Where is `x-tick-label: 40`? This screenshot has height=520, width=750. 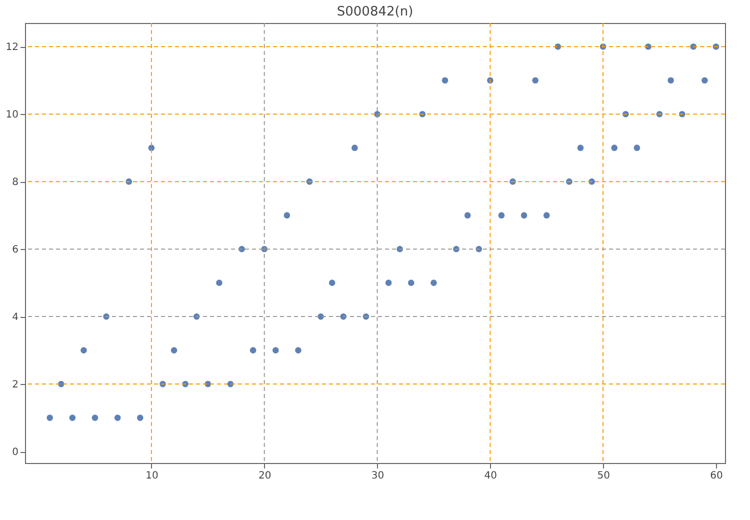
x-tick-label: 40 is located at coordinates (491, 476).